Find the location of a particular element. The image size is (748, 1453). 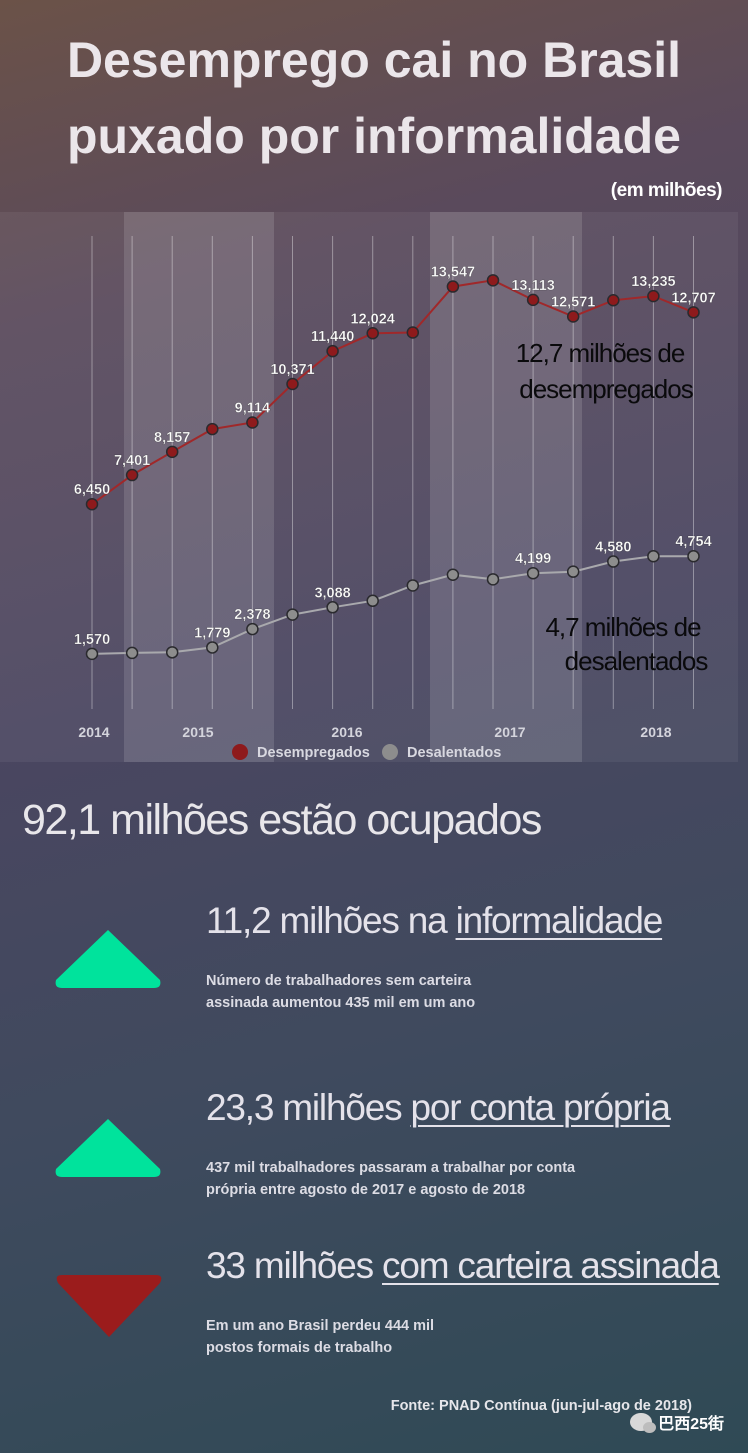

data-label: 13,547 is located at coordinates (453, 273).